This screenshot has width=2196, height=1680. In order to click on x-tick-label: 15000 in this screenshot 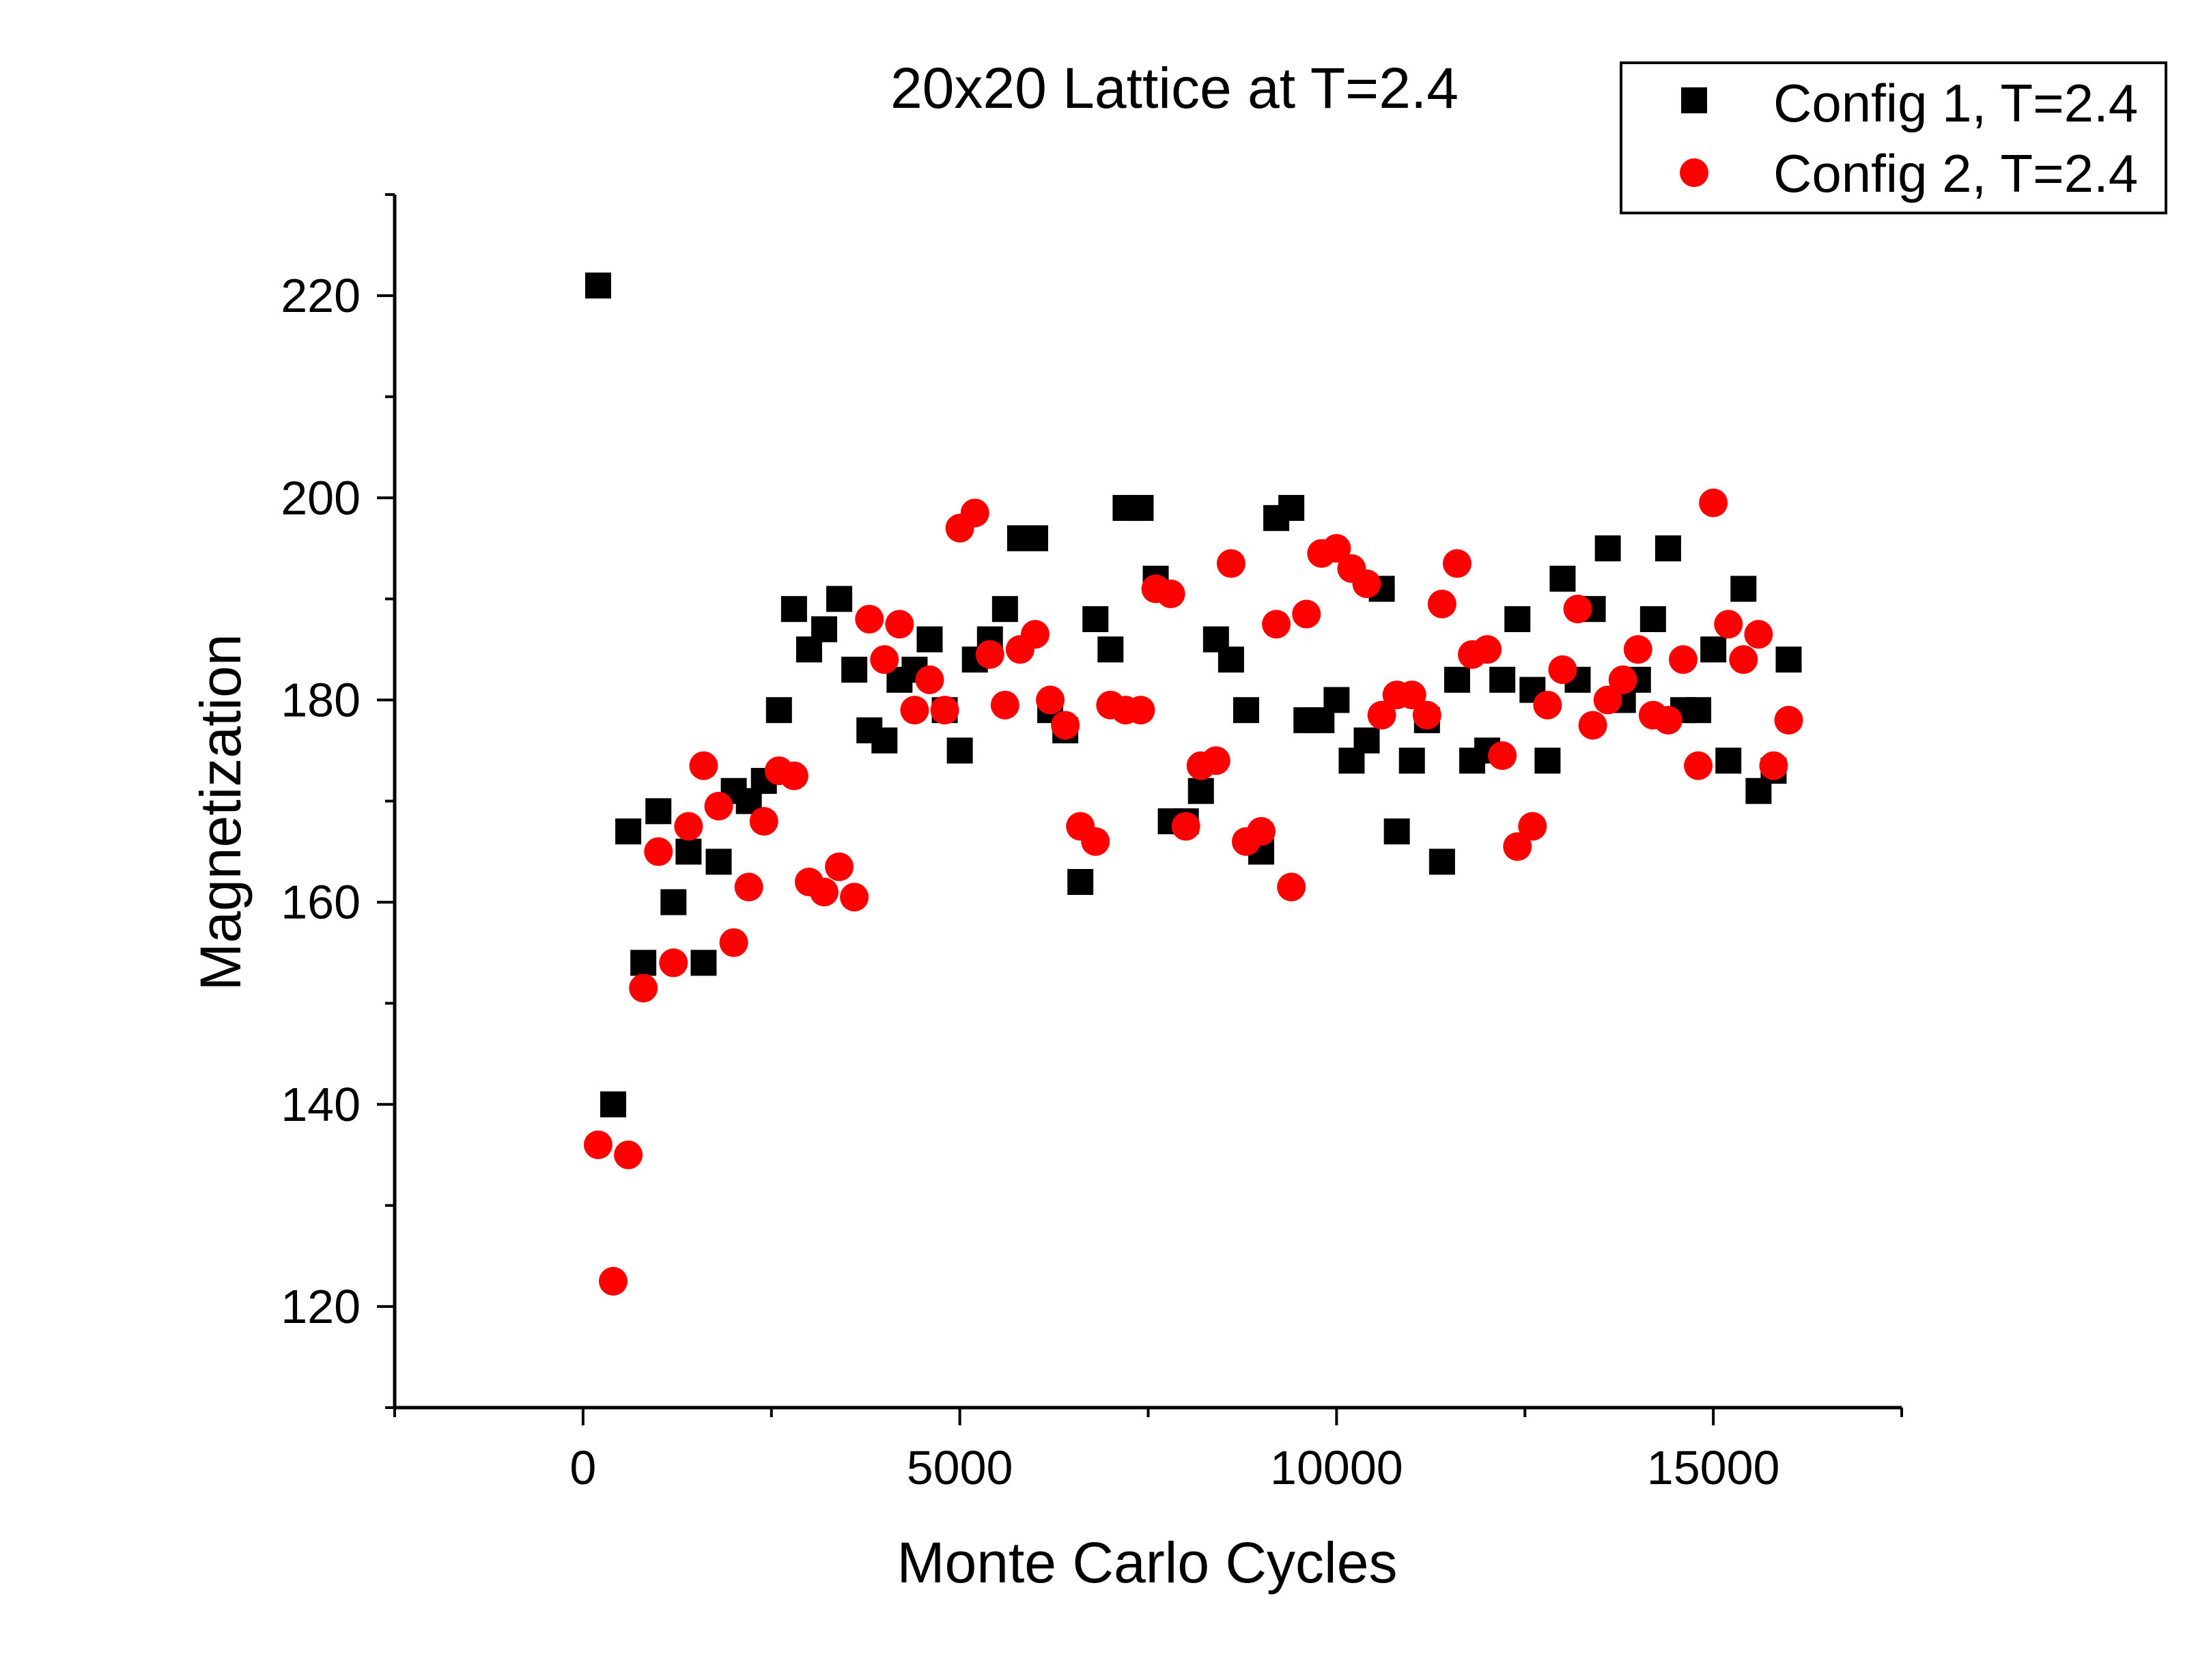, I will do `click(1713, 1467)`.